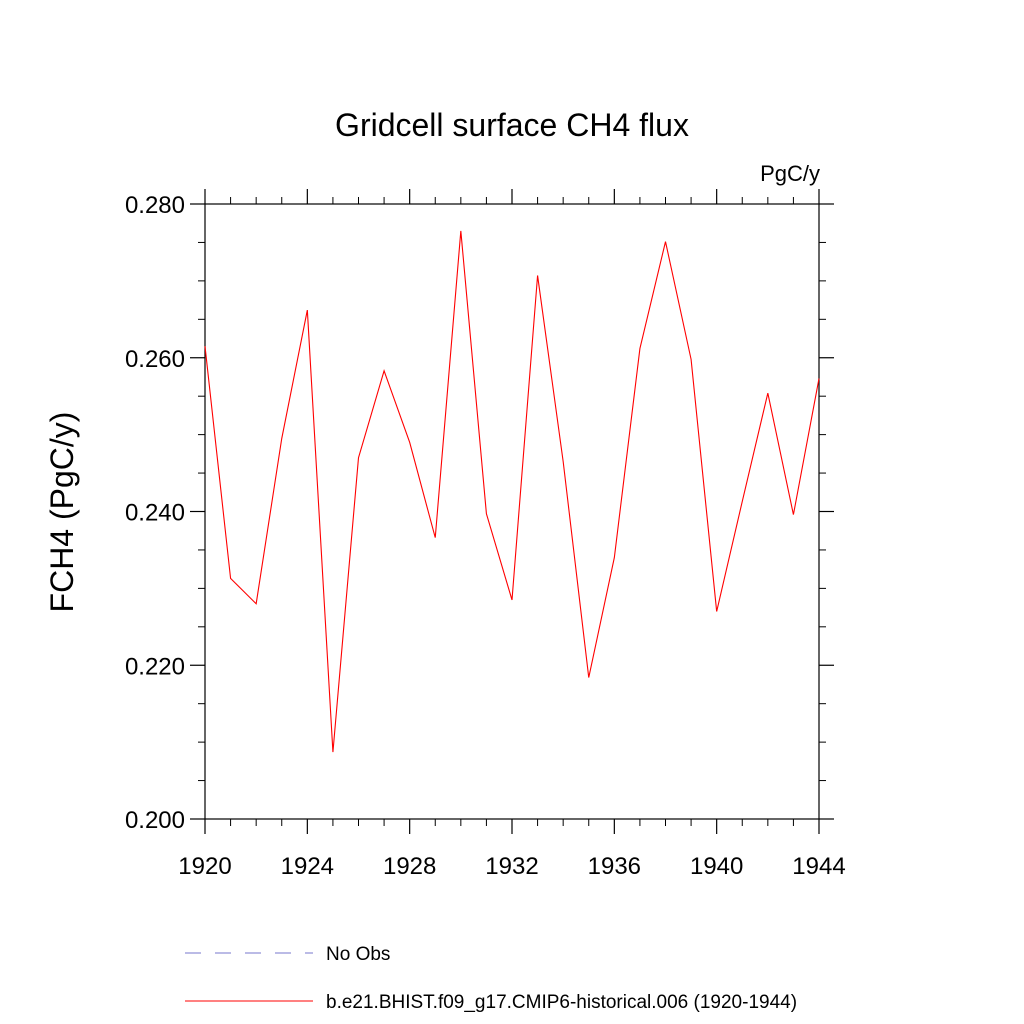  I want to click on y-tick-label: 0.200, so click(155, 820).